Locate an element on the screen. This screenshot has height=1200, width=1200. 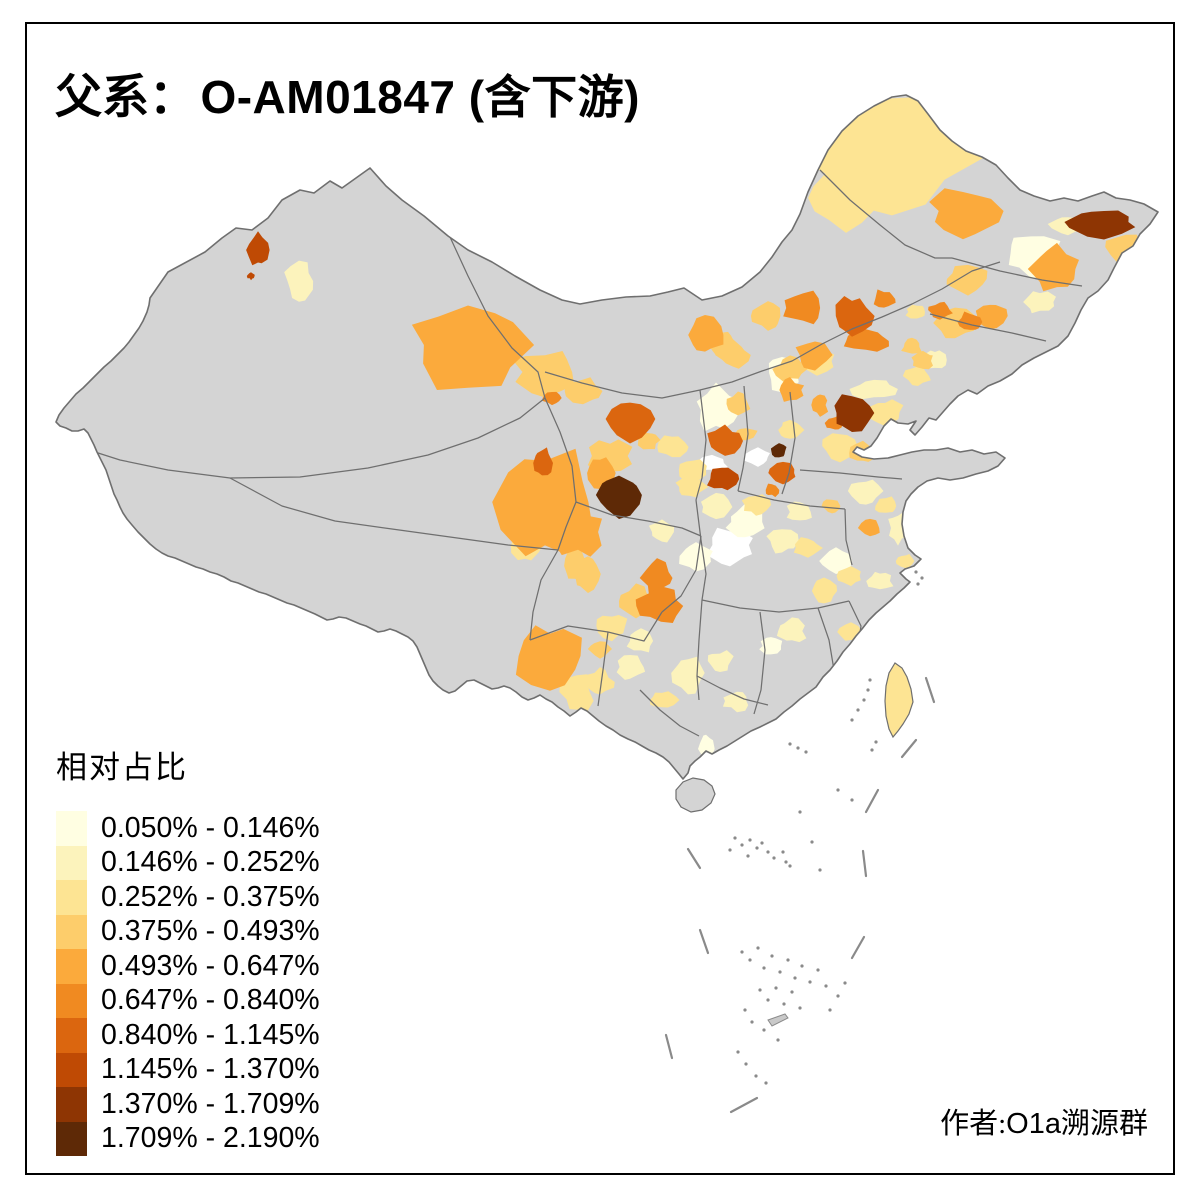
legend-label: 0.493% - 0.647% is located at coordinates (210, 965).